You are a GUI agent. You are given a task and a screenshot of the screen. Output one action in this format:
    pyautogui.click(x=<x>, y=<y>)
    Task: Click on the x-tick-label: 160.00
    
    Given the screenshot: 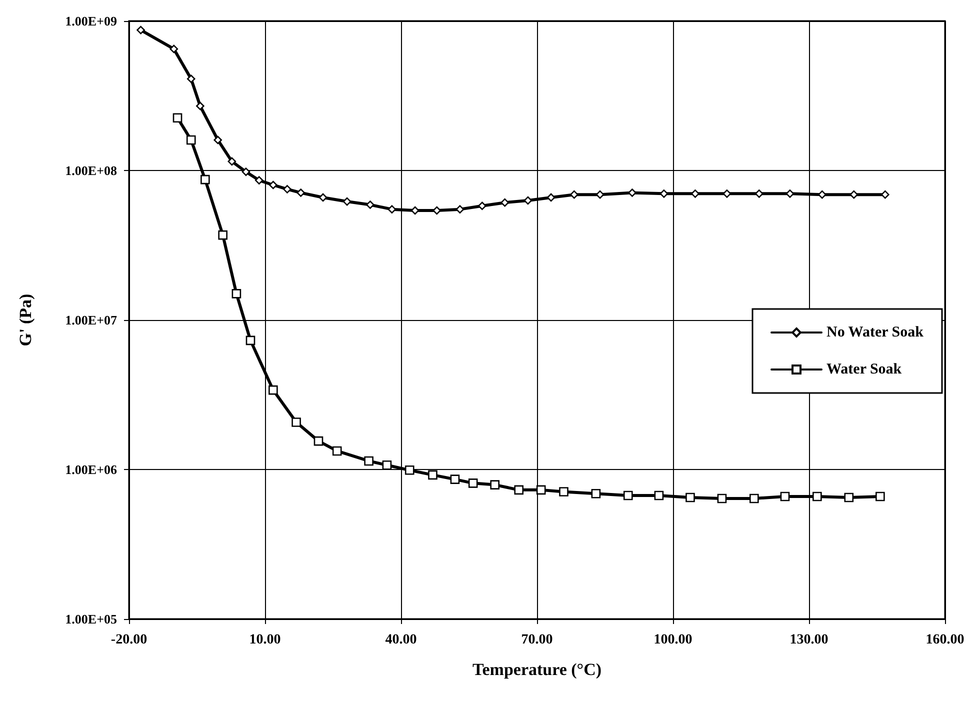 What is the action you would take?
    pyautogui.click(x=945, y=640)
    